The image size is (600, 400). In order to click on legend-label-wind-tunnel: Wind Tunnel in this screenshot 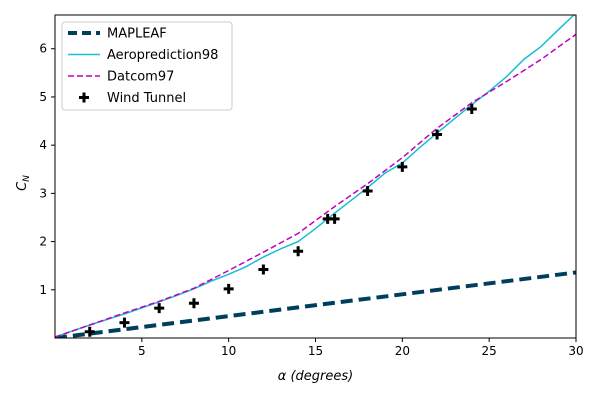, I will do `click(146, 98)`.